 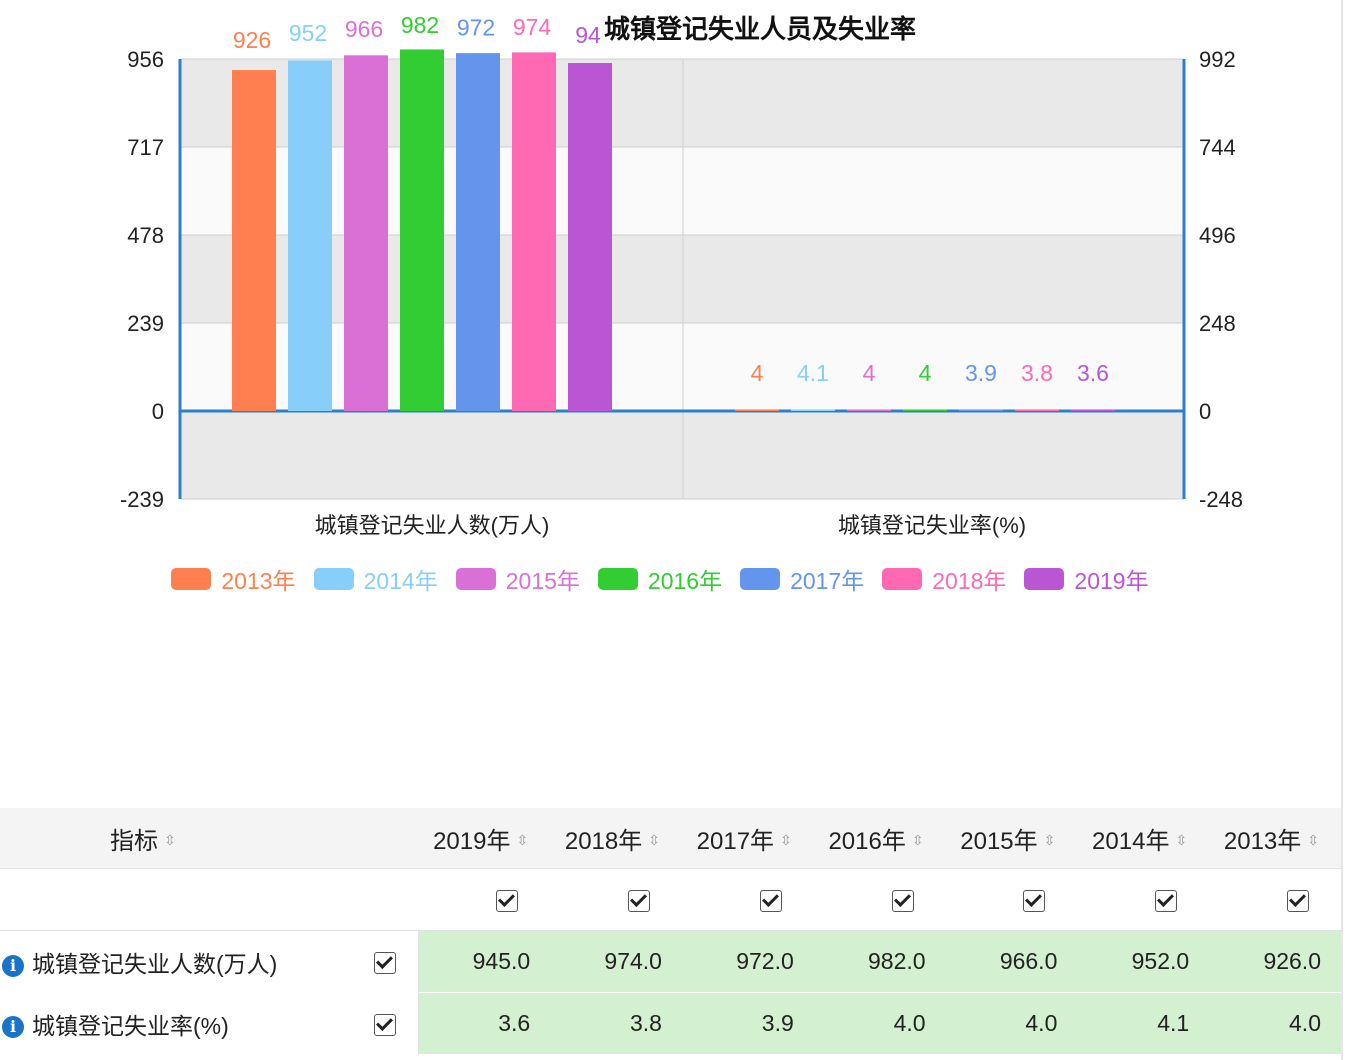 What do you see at coordinates (682, 455) in the screenshot?
I see `grid-band` at bounding box center [682, 455].